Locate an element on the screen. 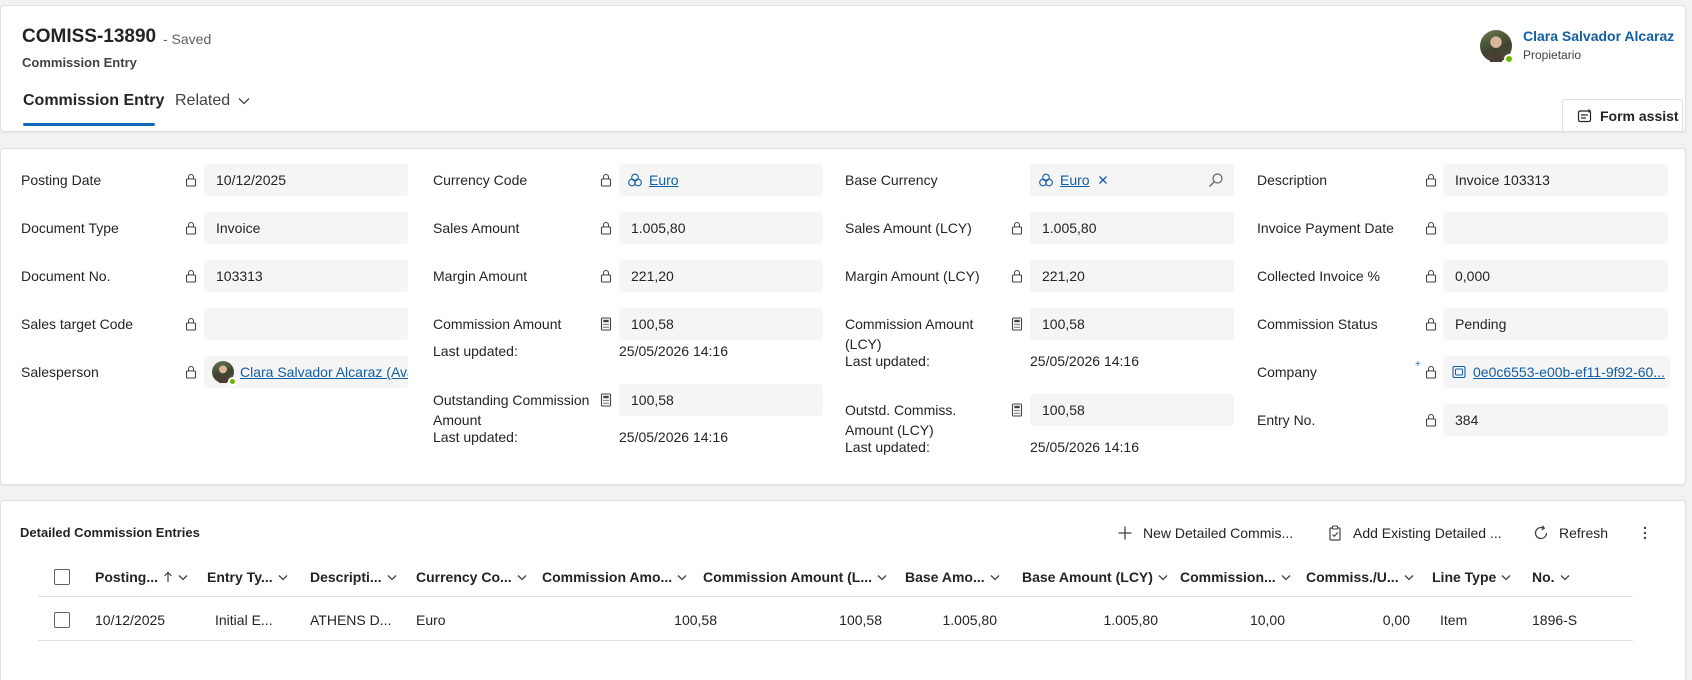 Image resolution: width=1692 pixels, height=680 pixels. document-no-label: Document No. is located at coordinates (66, 276).